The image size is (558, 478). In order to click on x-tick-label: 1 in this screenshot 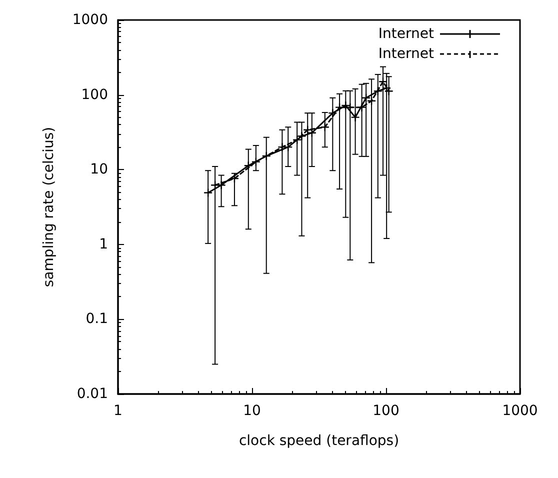, I will do `click(118, 411)`.